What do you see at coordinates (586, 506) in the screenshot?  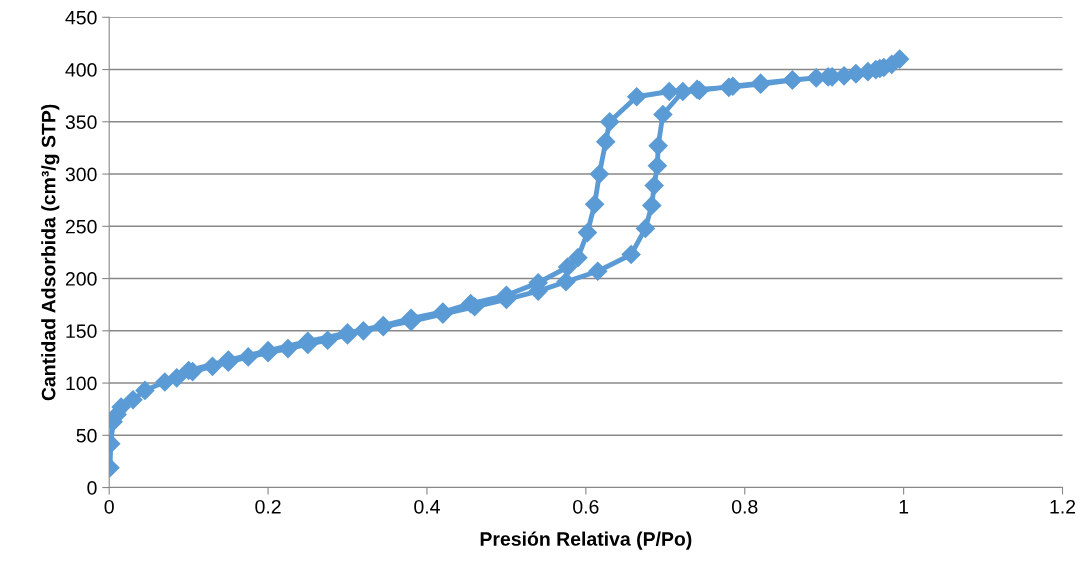 I see `x-tick-label: 0.6` at bounding box center [586, 506].